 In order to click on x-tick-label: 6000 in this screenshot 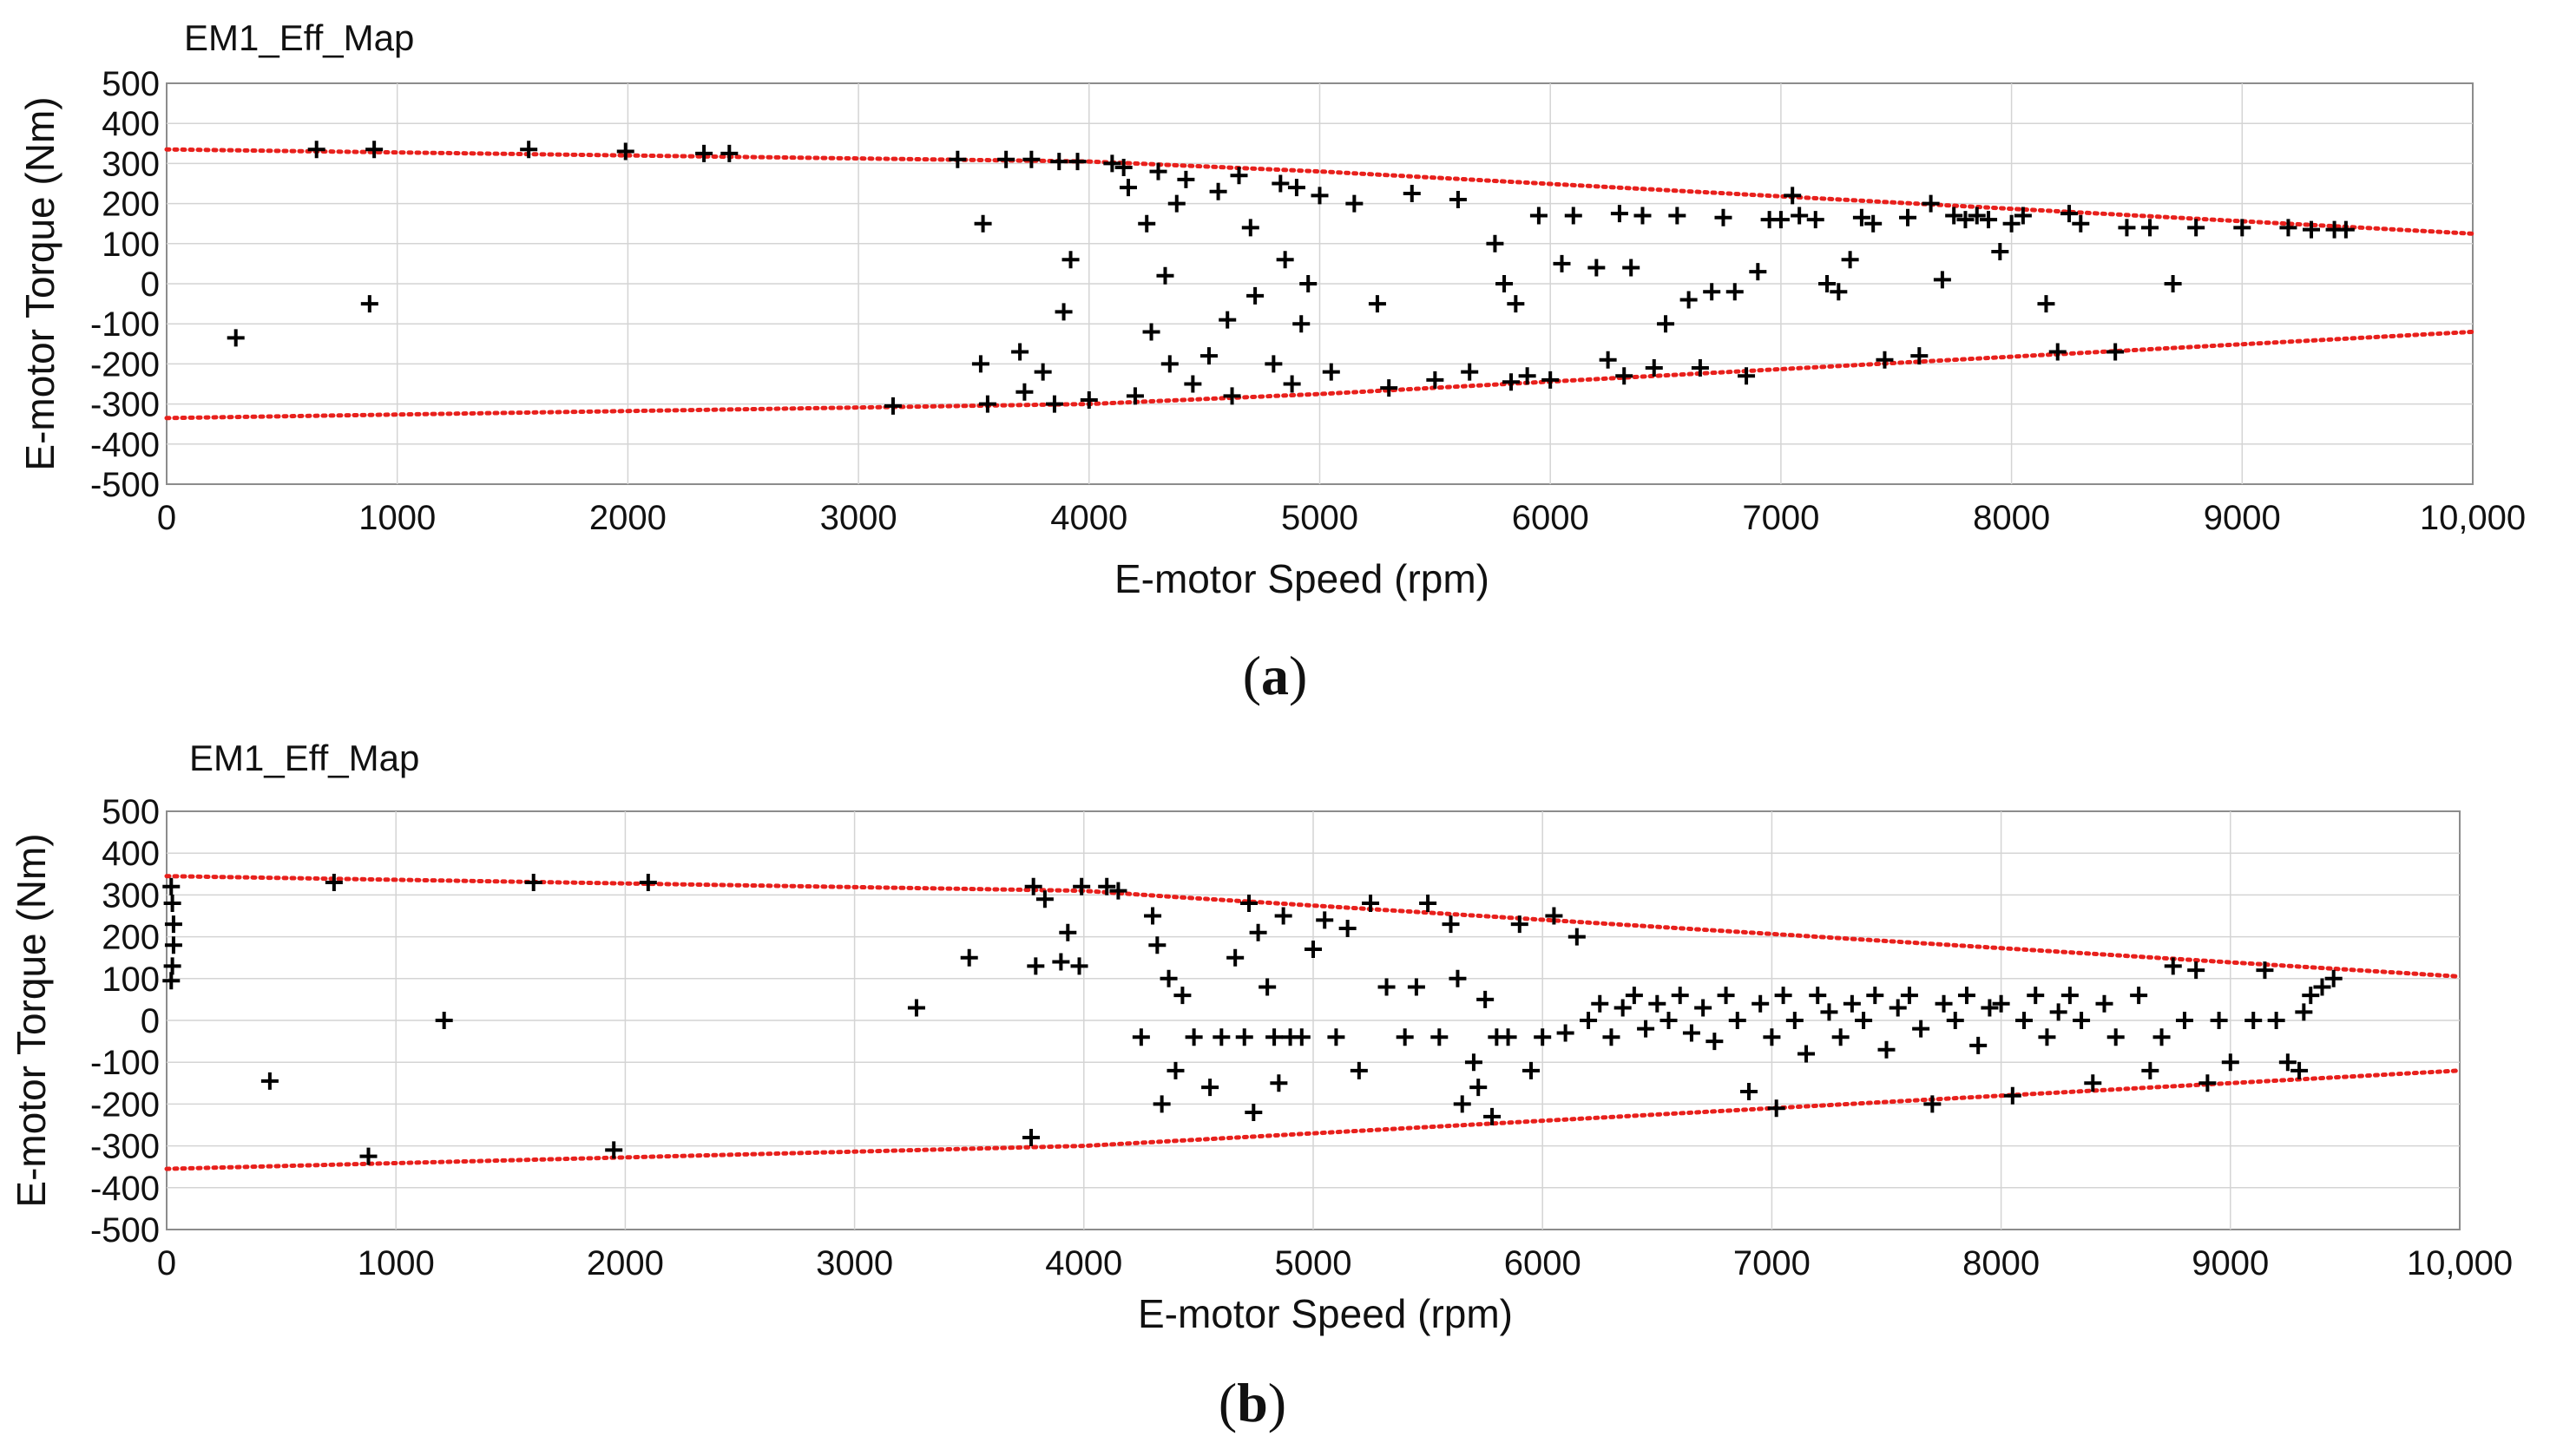, I will do `click(1542, 1263)`.